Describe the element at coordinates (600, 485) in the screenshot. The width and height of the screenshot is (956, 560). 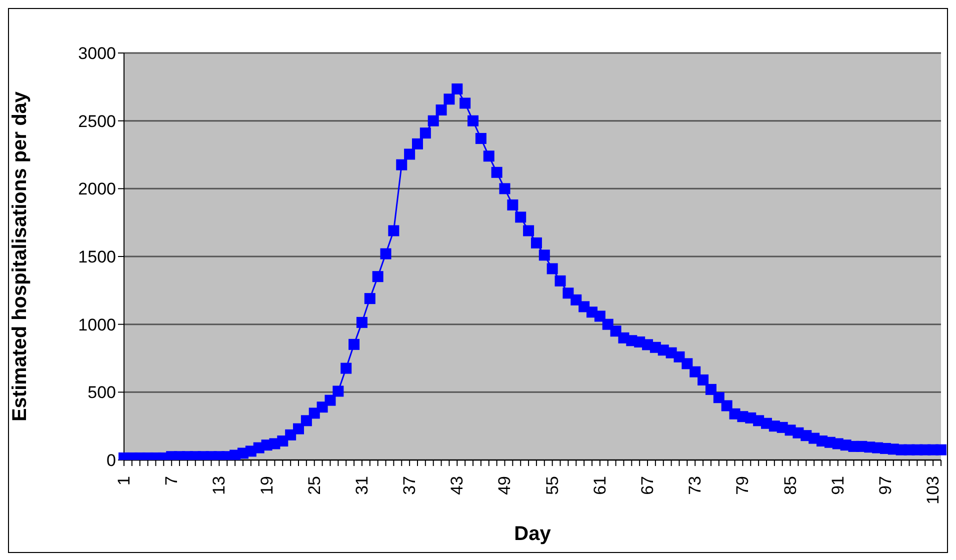
I see `x-tick-label: 61` at that location.